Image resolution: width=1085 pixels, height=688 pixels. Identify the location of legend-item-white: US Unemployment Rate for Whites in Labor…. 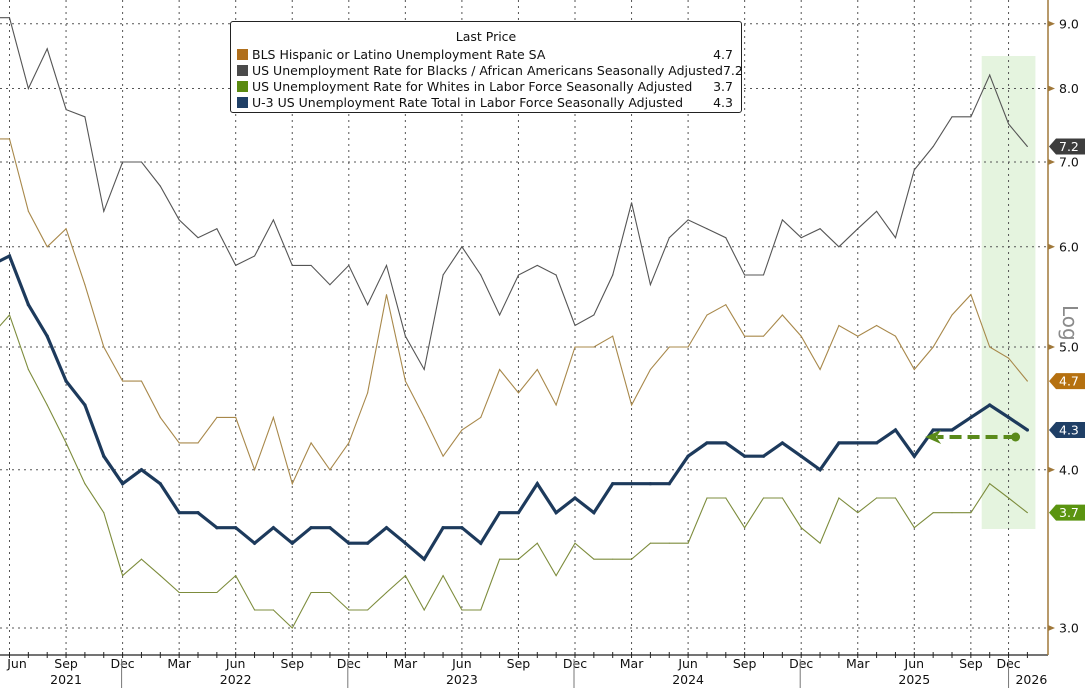
(485, 86).